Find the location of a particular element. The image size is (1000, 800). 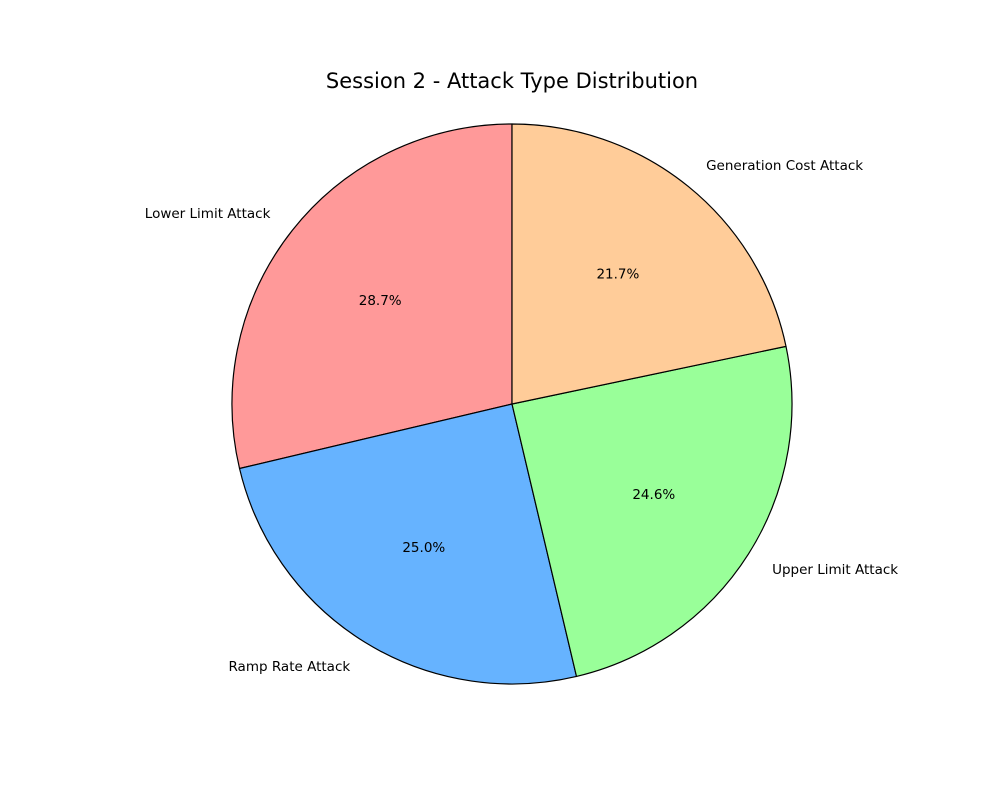

pie-slice-generation-cost-attack is located at coordinates (649, 264).